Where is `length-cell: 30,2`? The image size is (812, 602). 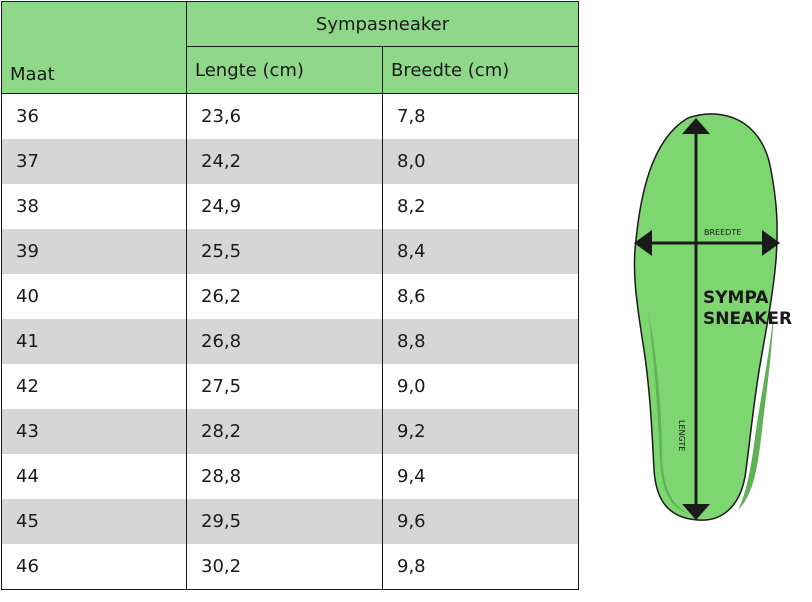
length-cell: 30,2 is located at coordinates (284, 567).